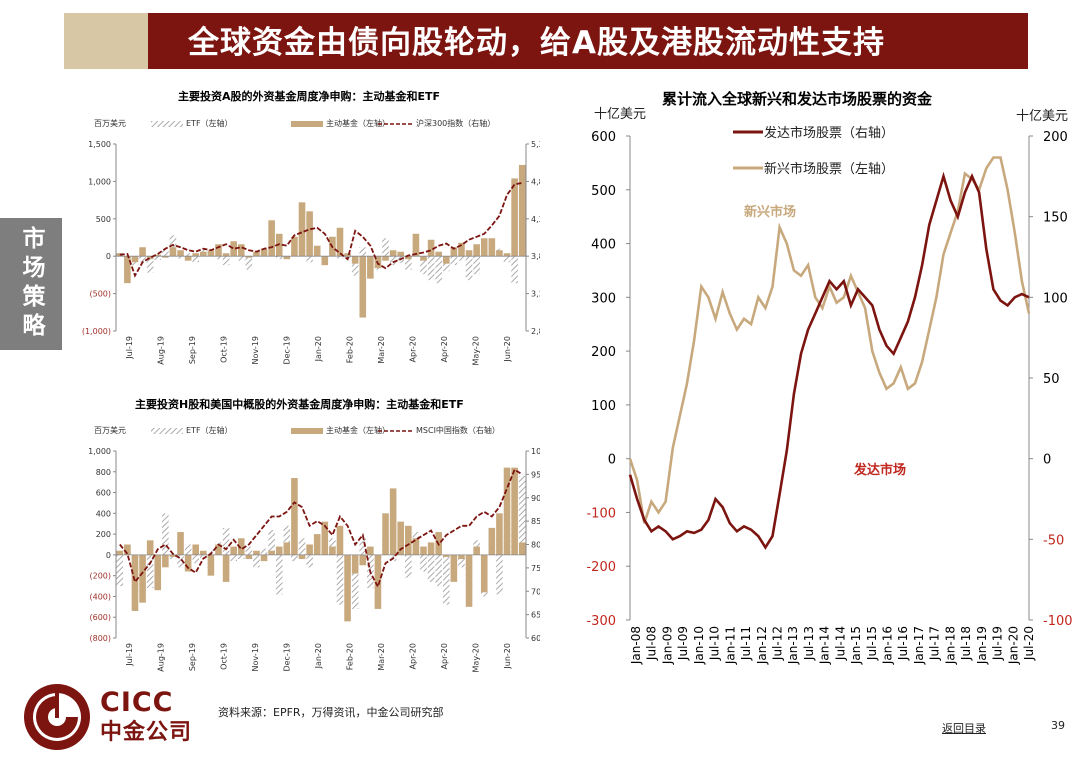 The width and height of the screenshot is (1090, 761). I want to click on left-tick-label: 600, so click(603, 137).